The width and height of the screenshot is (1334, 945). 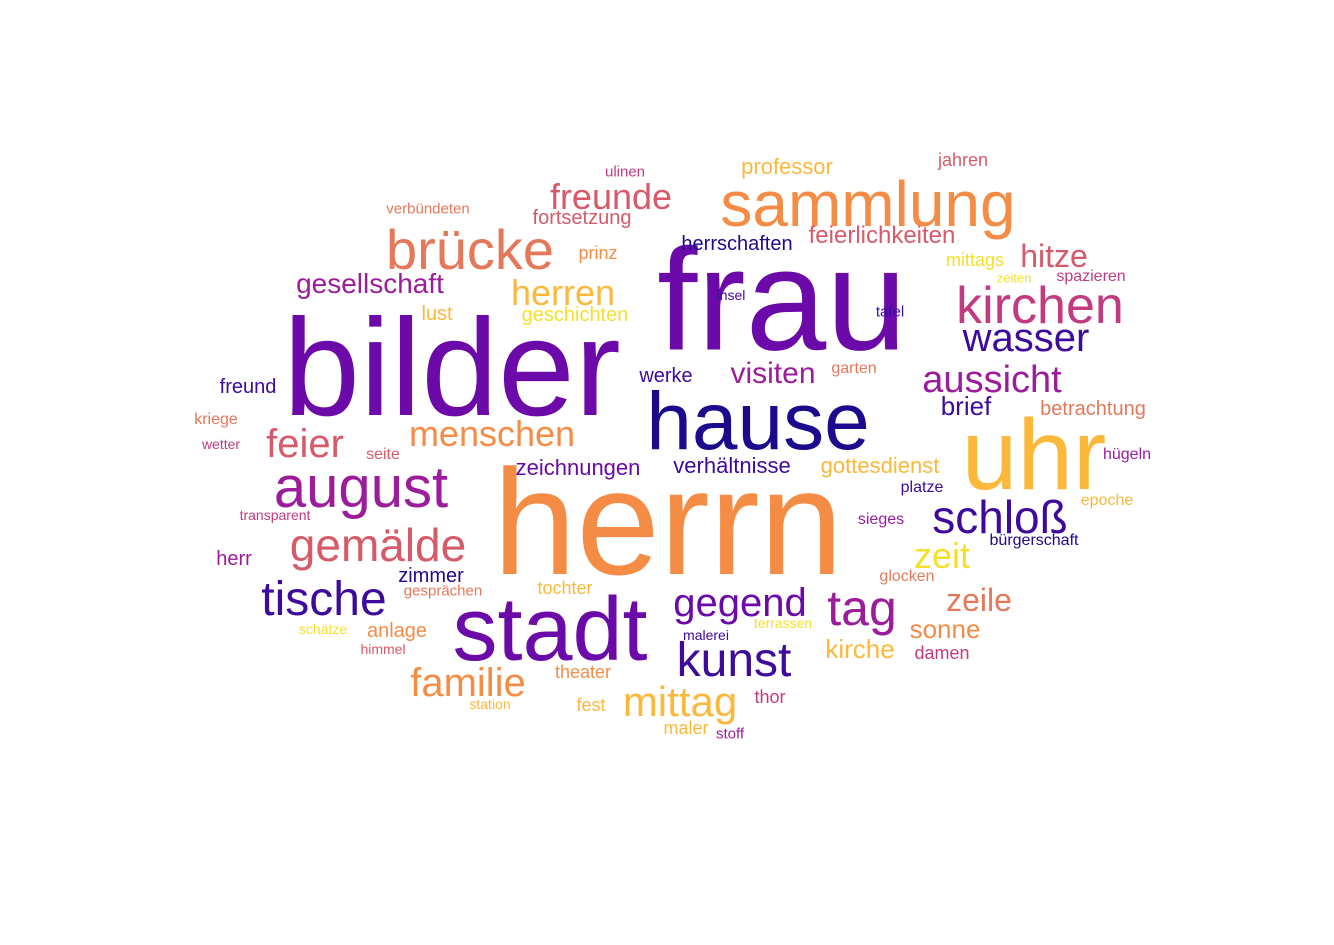 I want to click on word-tochter: tochter, so click(x=565, y=588).